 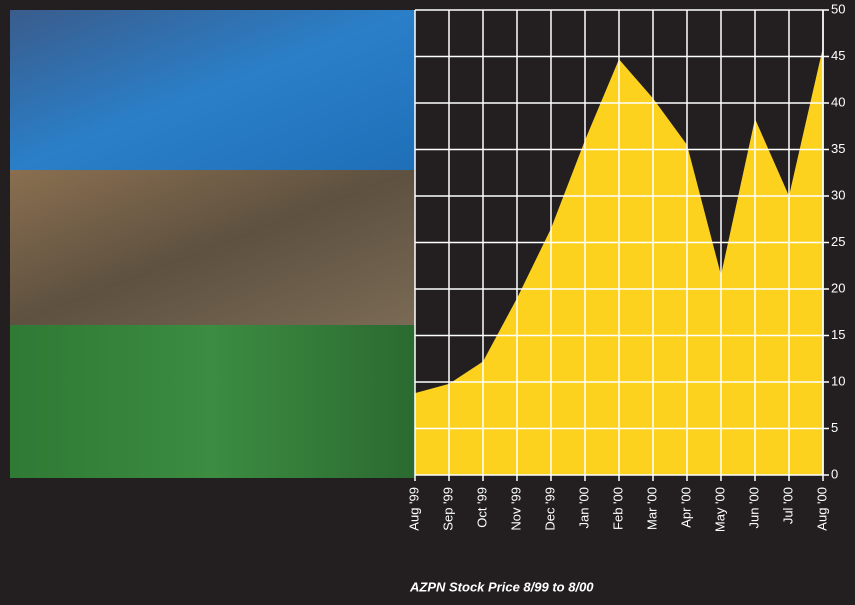 I want to click on x-tick-label: Aug '99, so click(x=413, y=509).